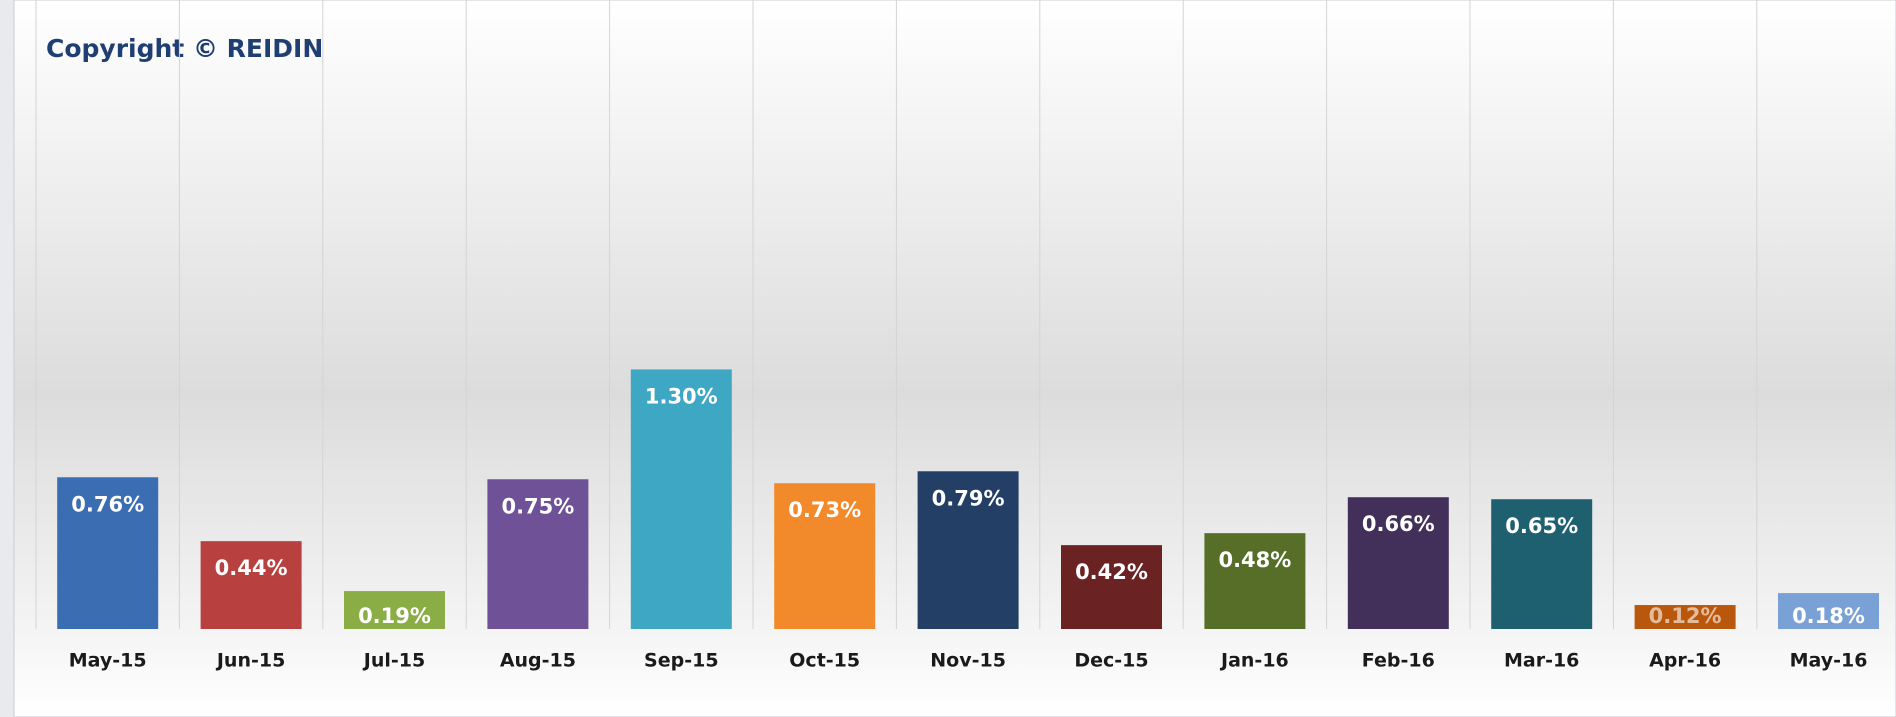 This screenshot has width=1896, height=717. Describe the element at coordinates (968, 498) in the screenshot. I see `value-label: 0.79%` at that location.